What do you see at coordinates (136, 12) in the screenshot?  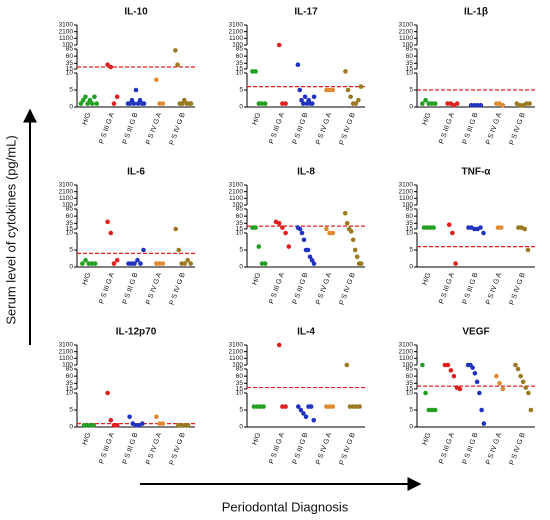 I see `panel-title: IL-10` at bounding box center [136, 12].